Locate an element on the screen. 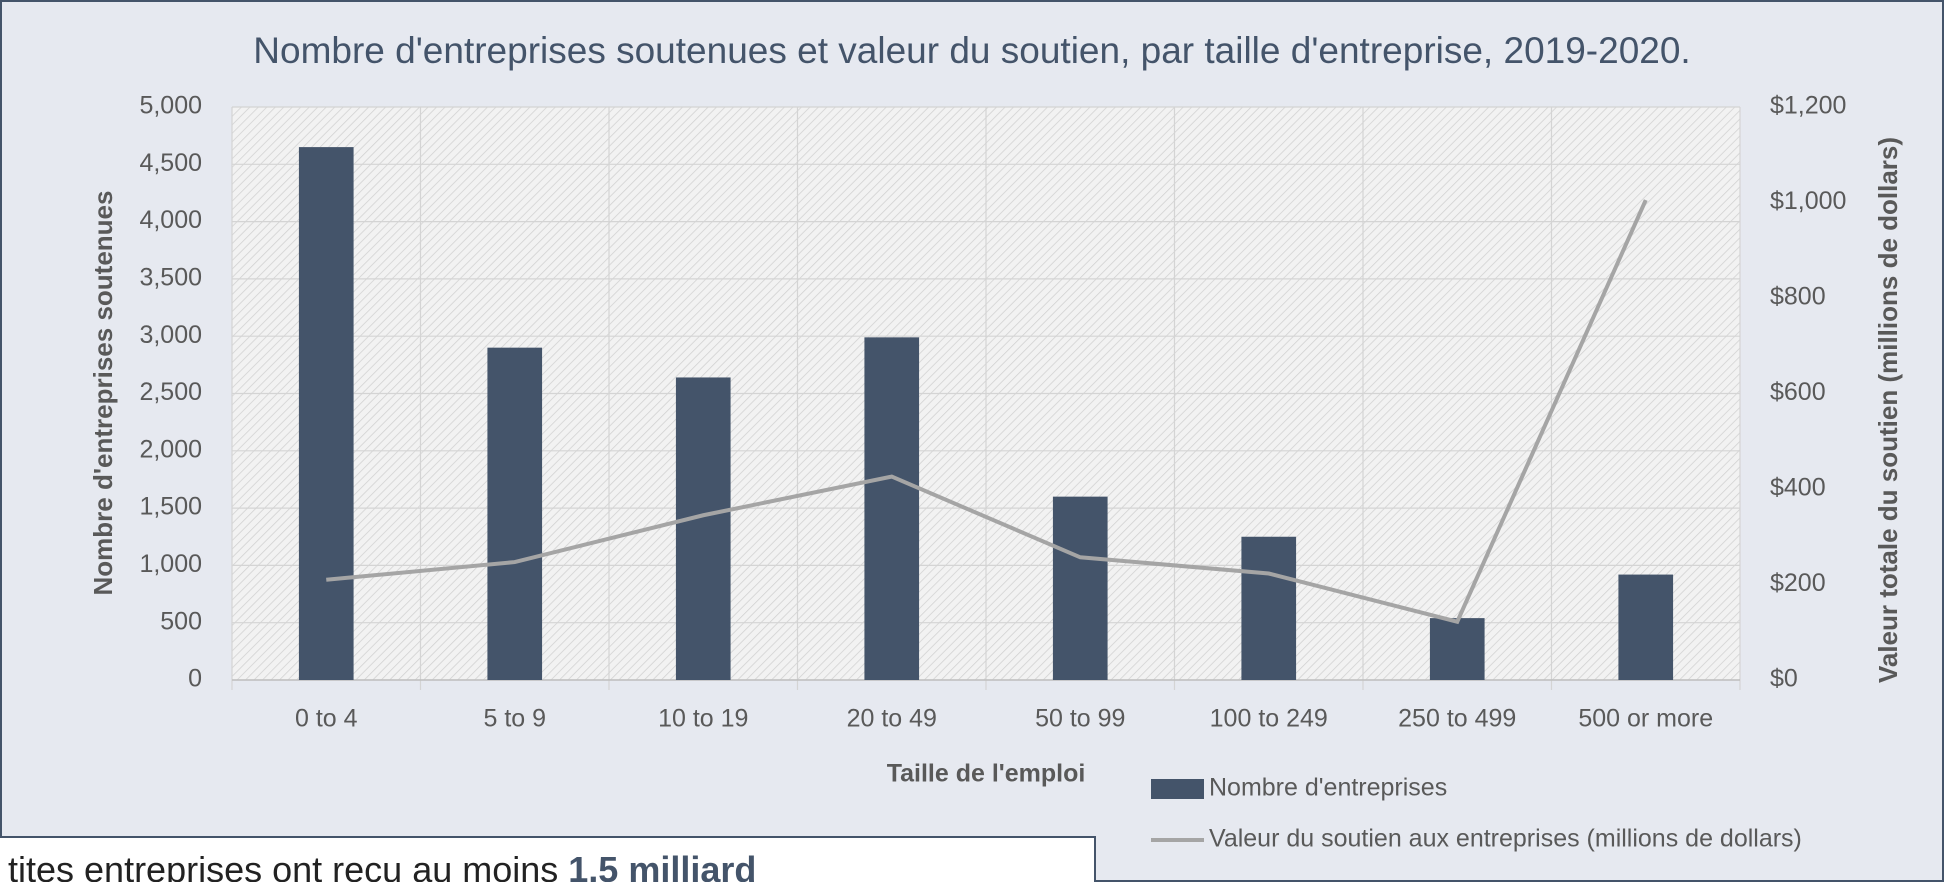 Image resolution: width=1944 pixels, height=882 pixels. x-tick-label: 20 to 49 is located at coordinates (892, 719).